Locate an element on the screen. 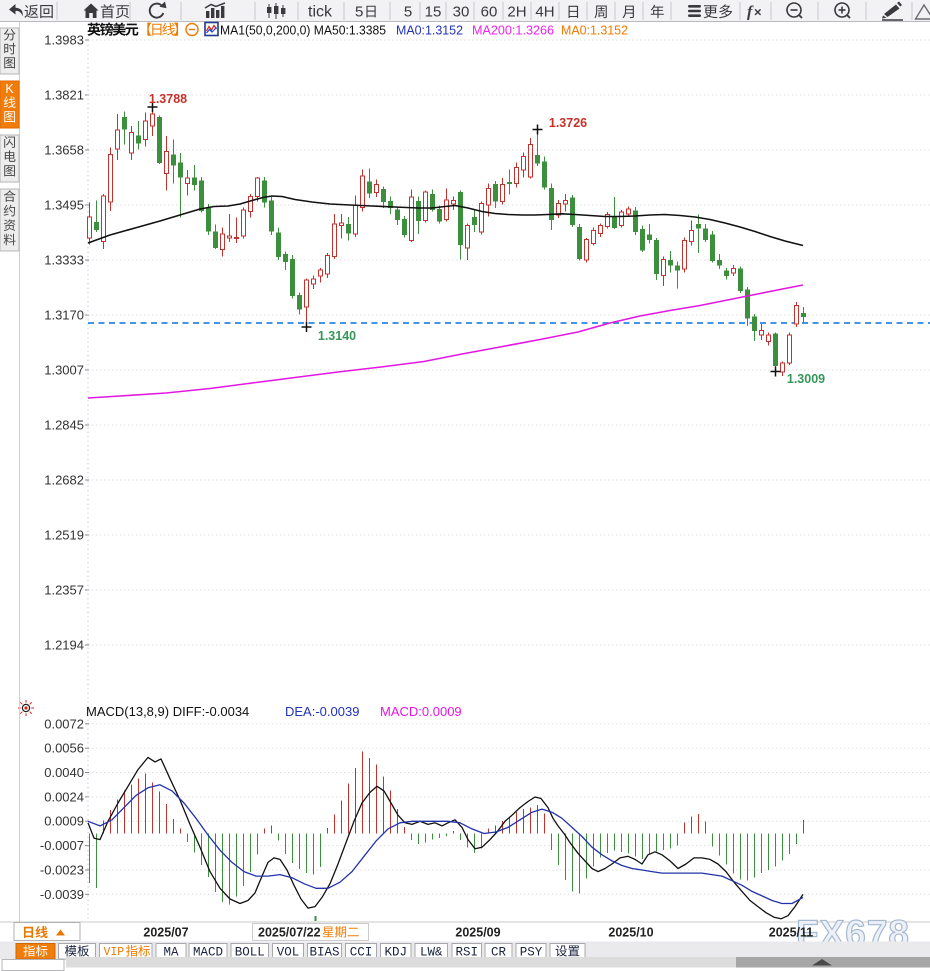 This screenshot has height=971, width=930. svg-text: PSY is located at coordinates (531, 953).